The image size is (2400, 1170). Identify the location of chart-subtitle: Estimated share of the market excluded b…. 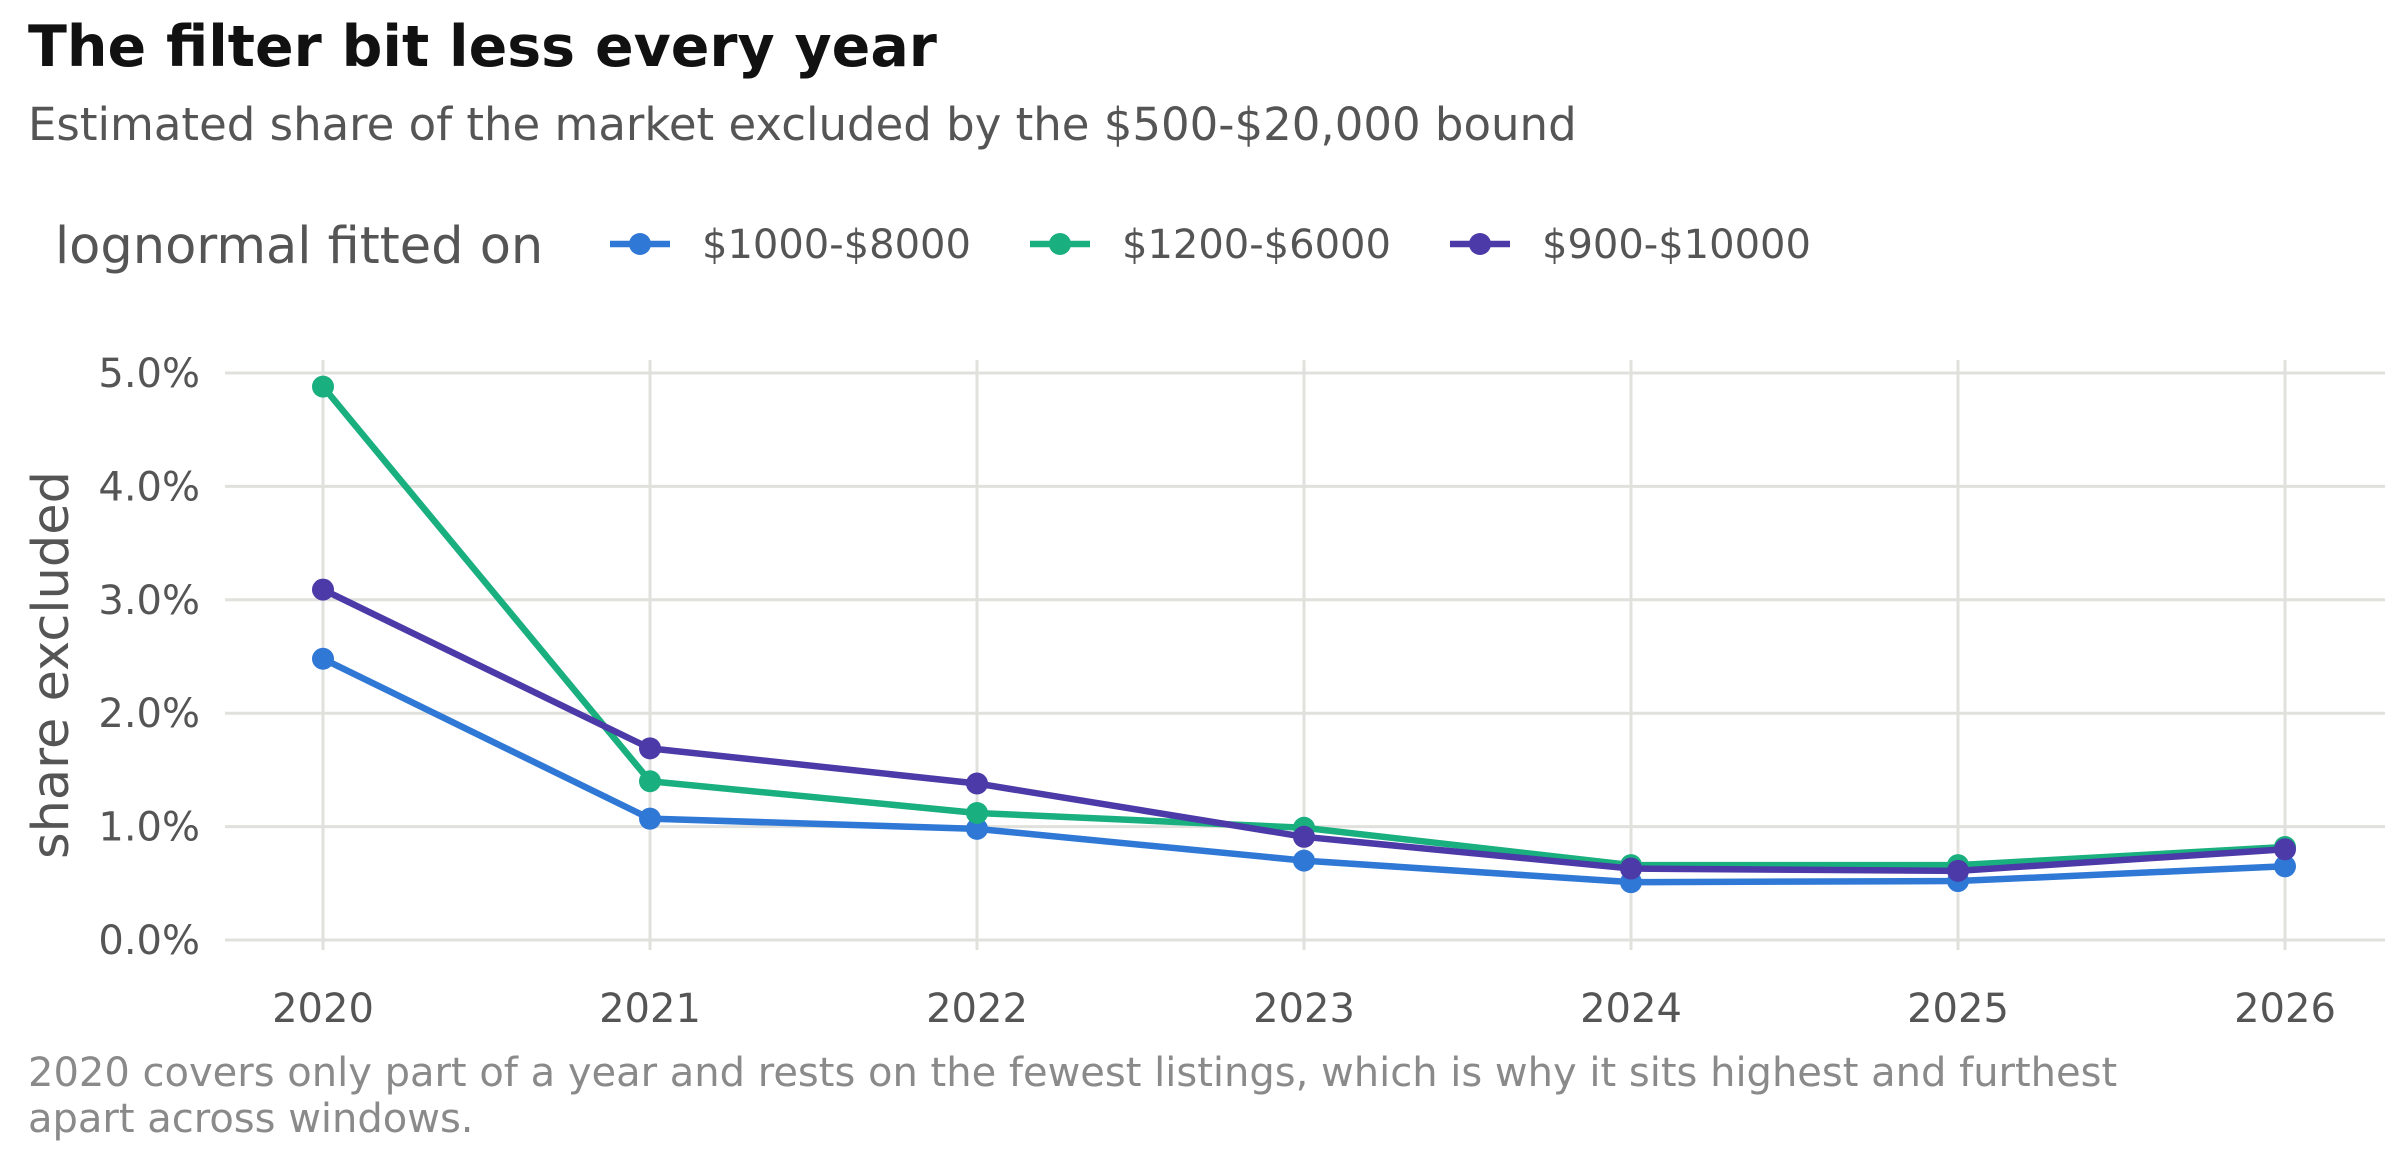
(802, 124).